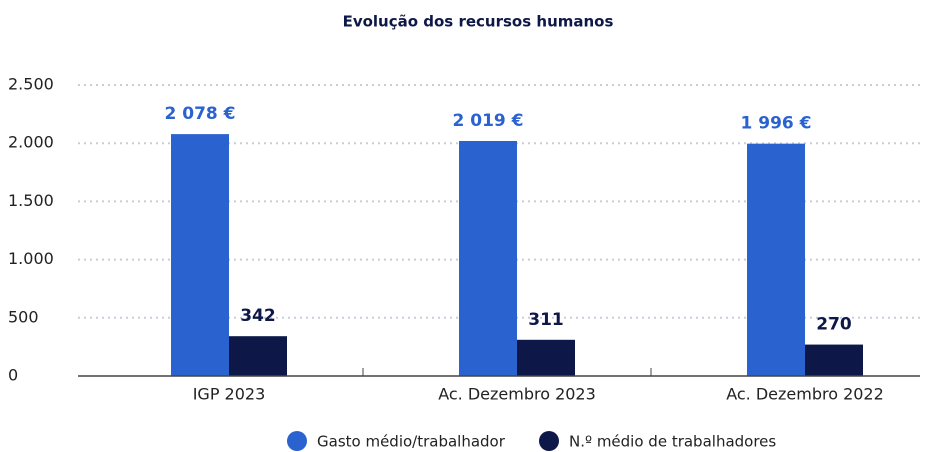 The image size is (934, 452). I want to click on y-tick-label: 1.500, so click(31, 200).